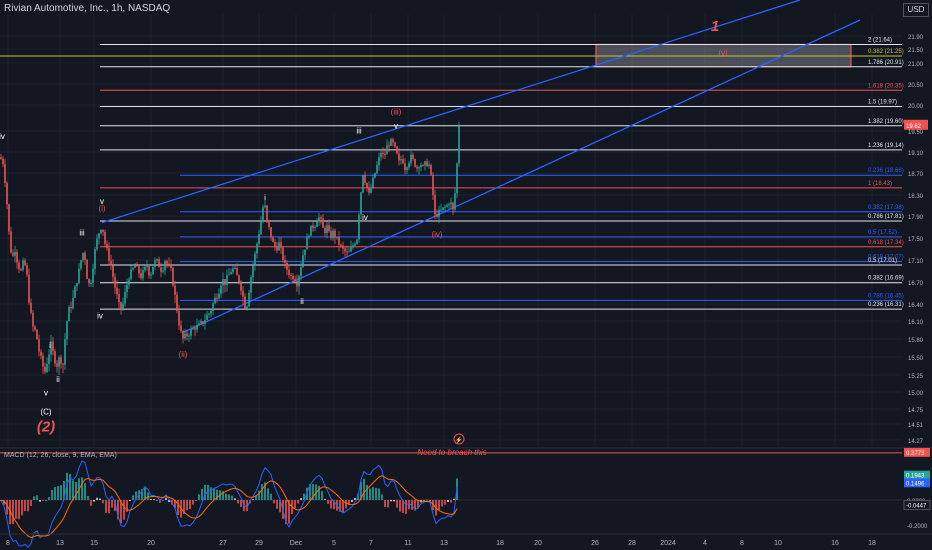 This screenshot has height=550, width=932. I want to click on y-tick-21: 14.27, so click(916, 442).